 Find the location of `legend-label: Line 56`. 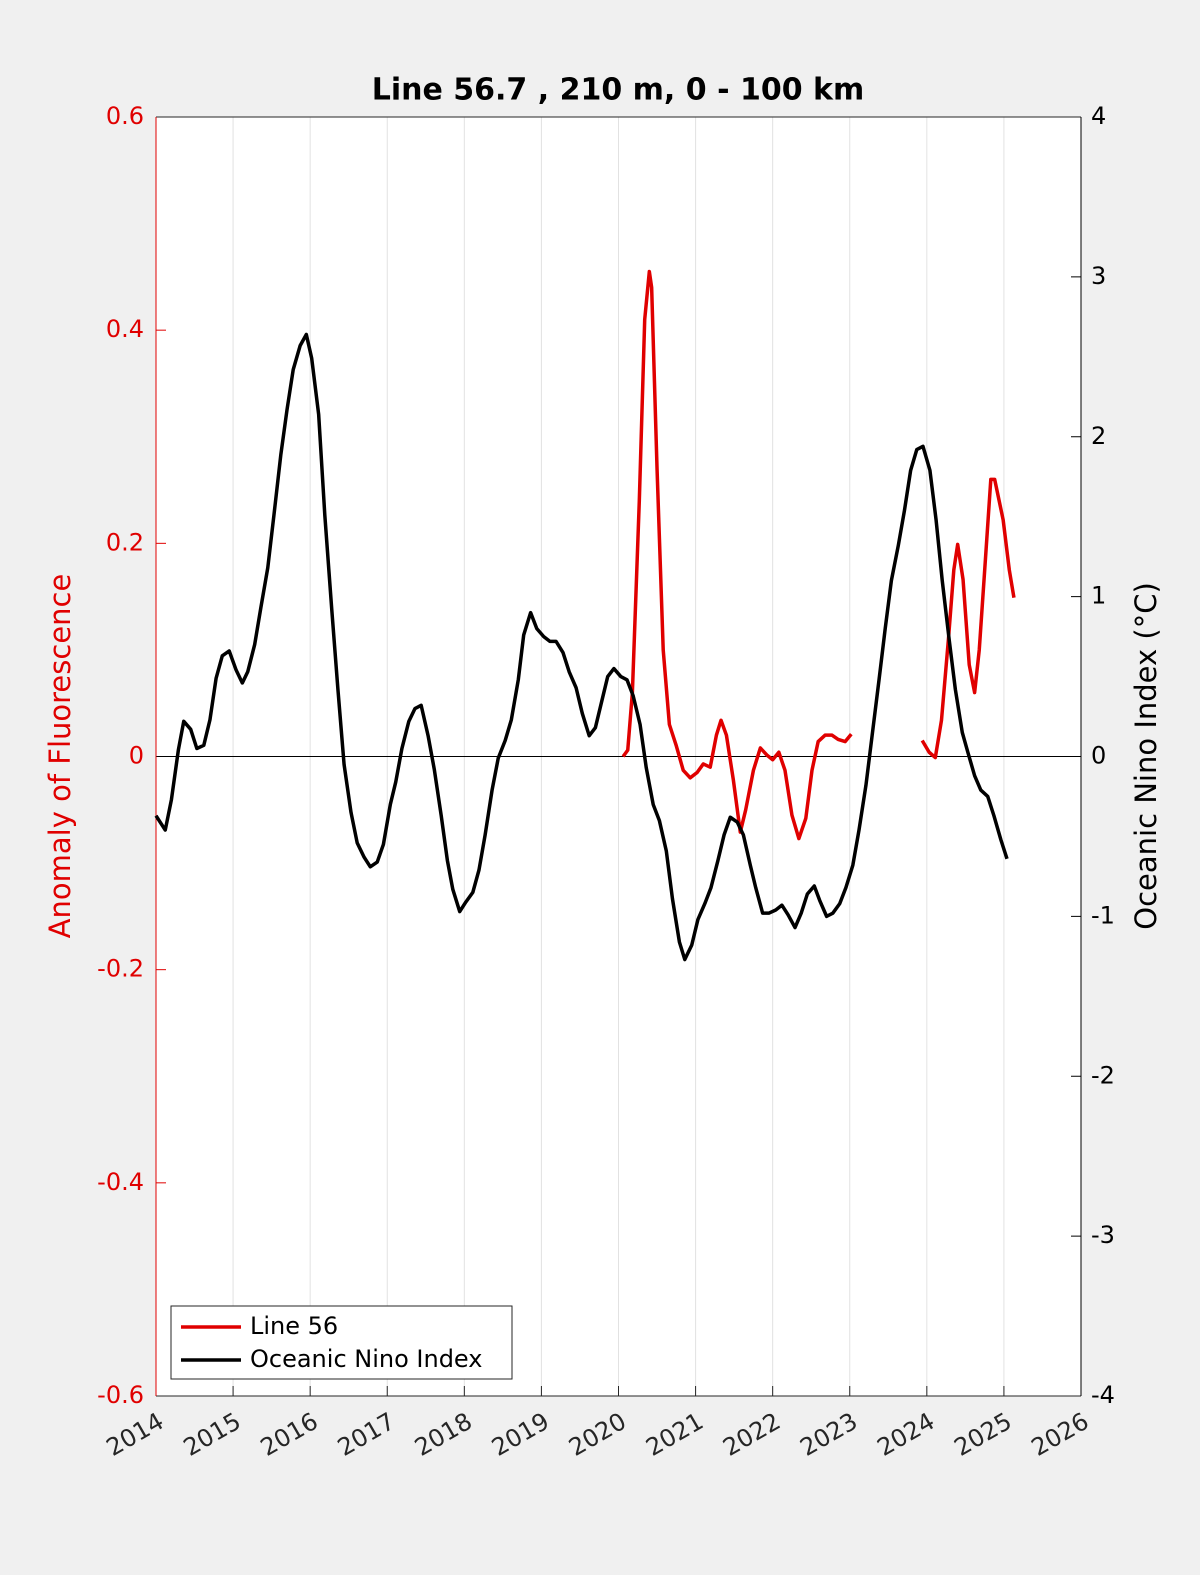

legend-label: Line 56 is located at coordinates (294, 1326).